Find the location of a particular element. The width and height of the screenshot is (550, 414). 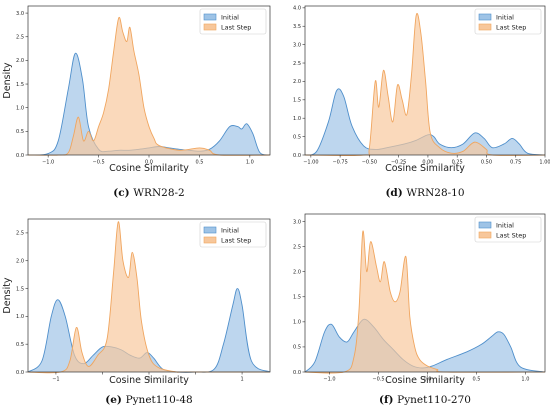

series-area-initial is located at coordinates (149, 104).